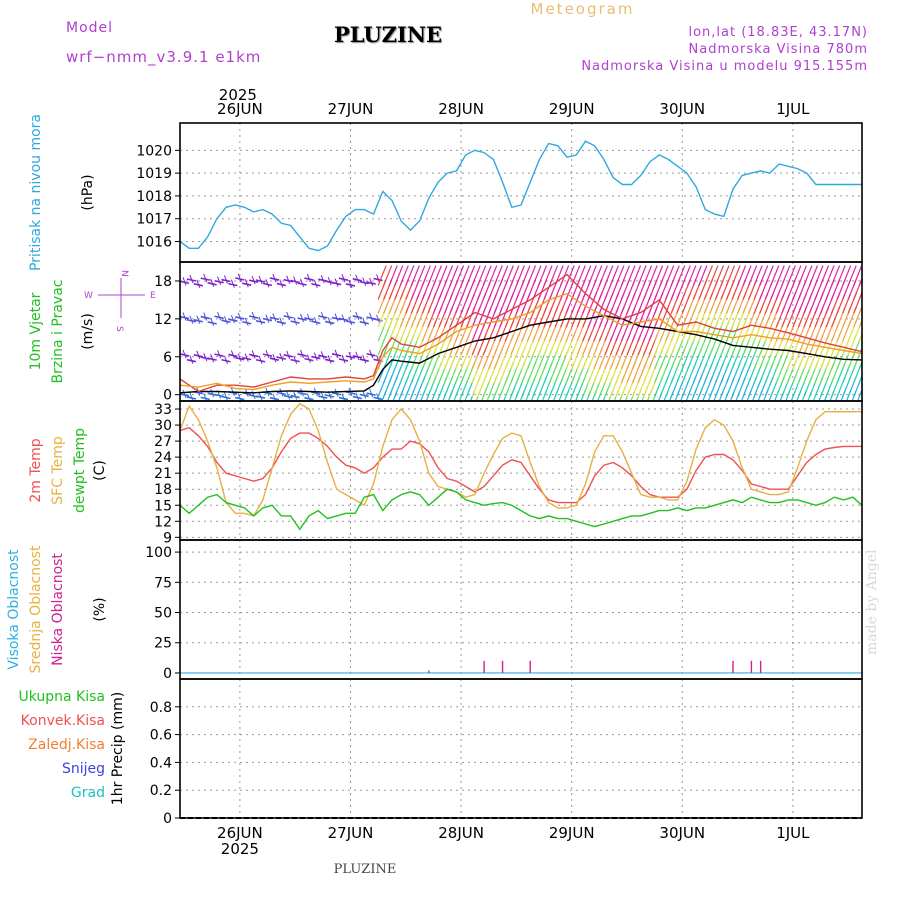 Image resolution: width=900 pixels, height=900 pixels. I want to click on y-tick-label: 1016, so click(154, 242).